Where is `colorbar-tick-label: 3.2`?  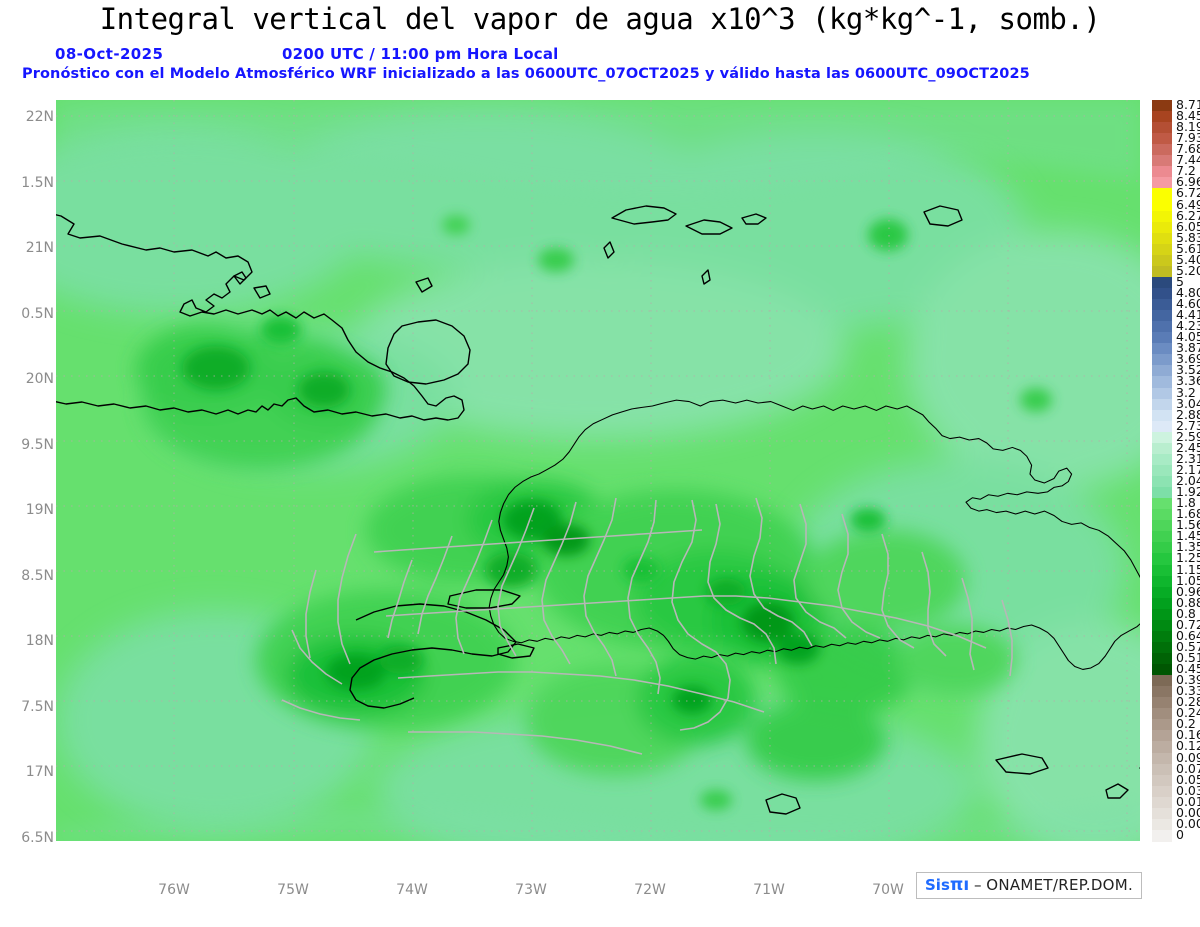 colorbar-tick-label: 3.2 is located at coordinates (1186, 392).